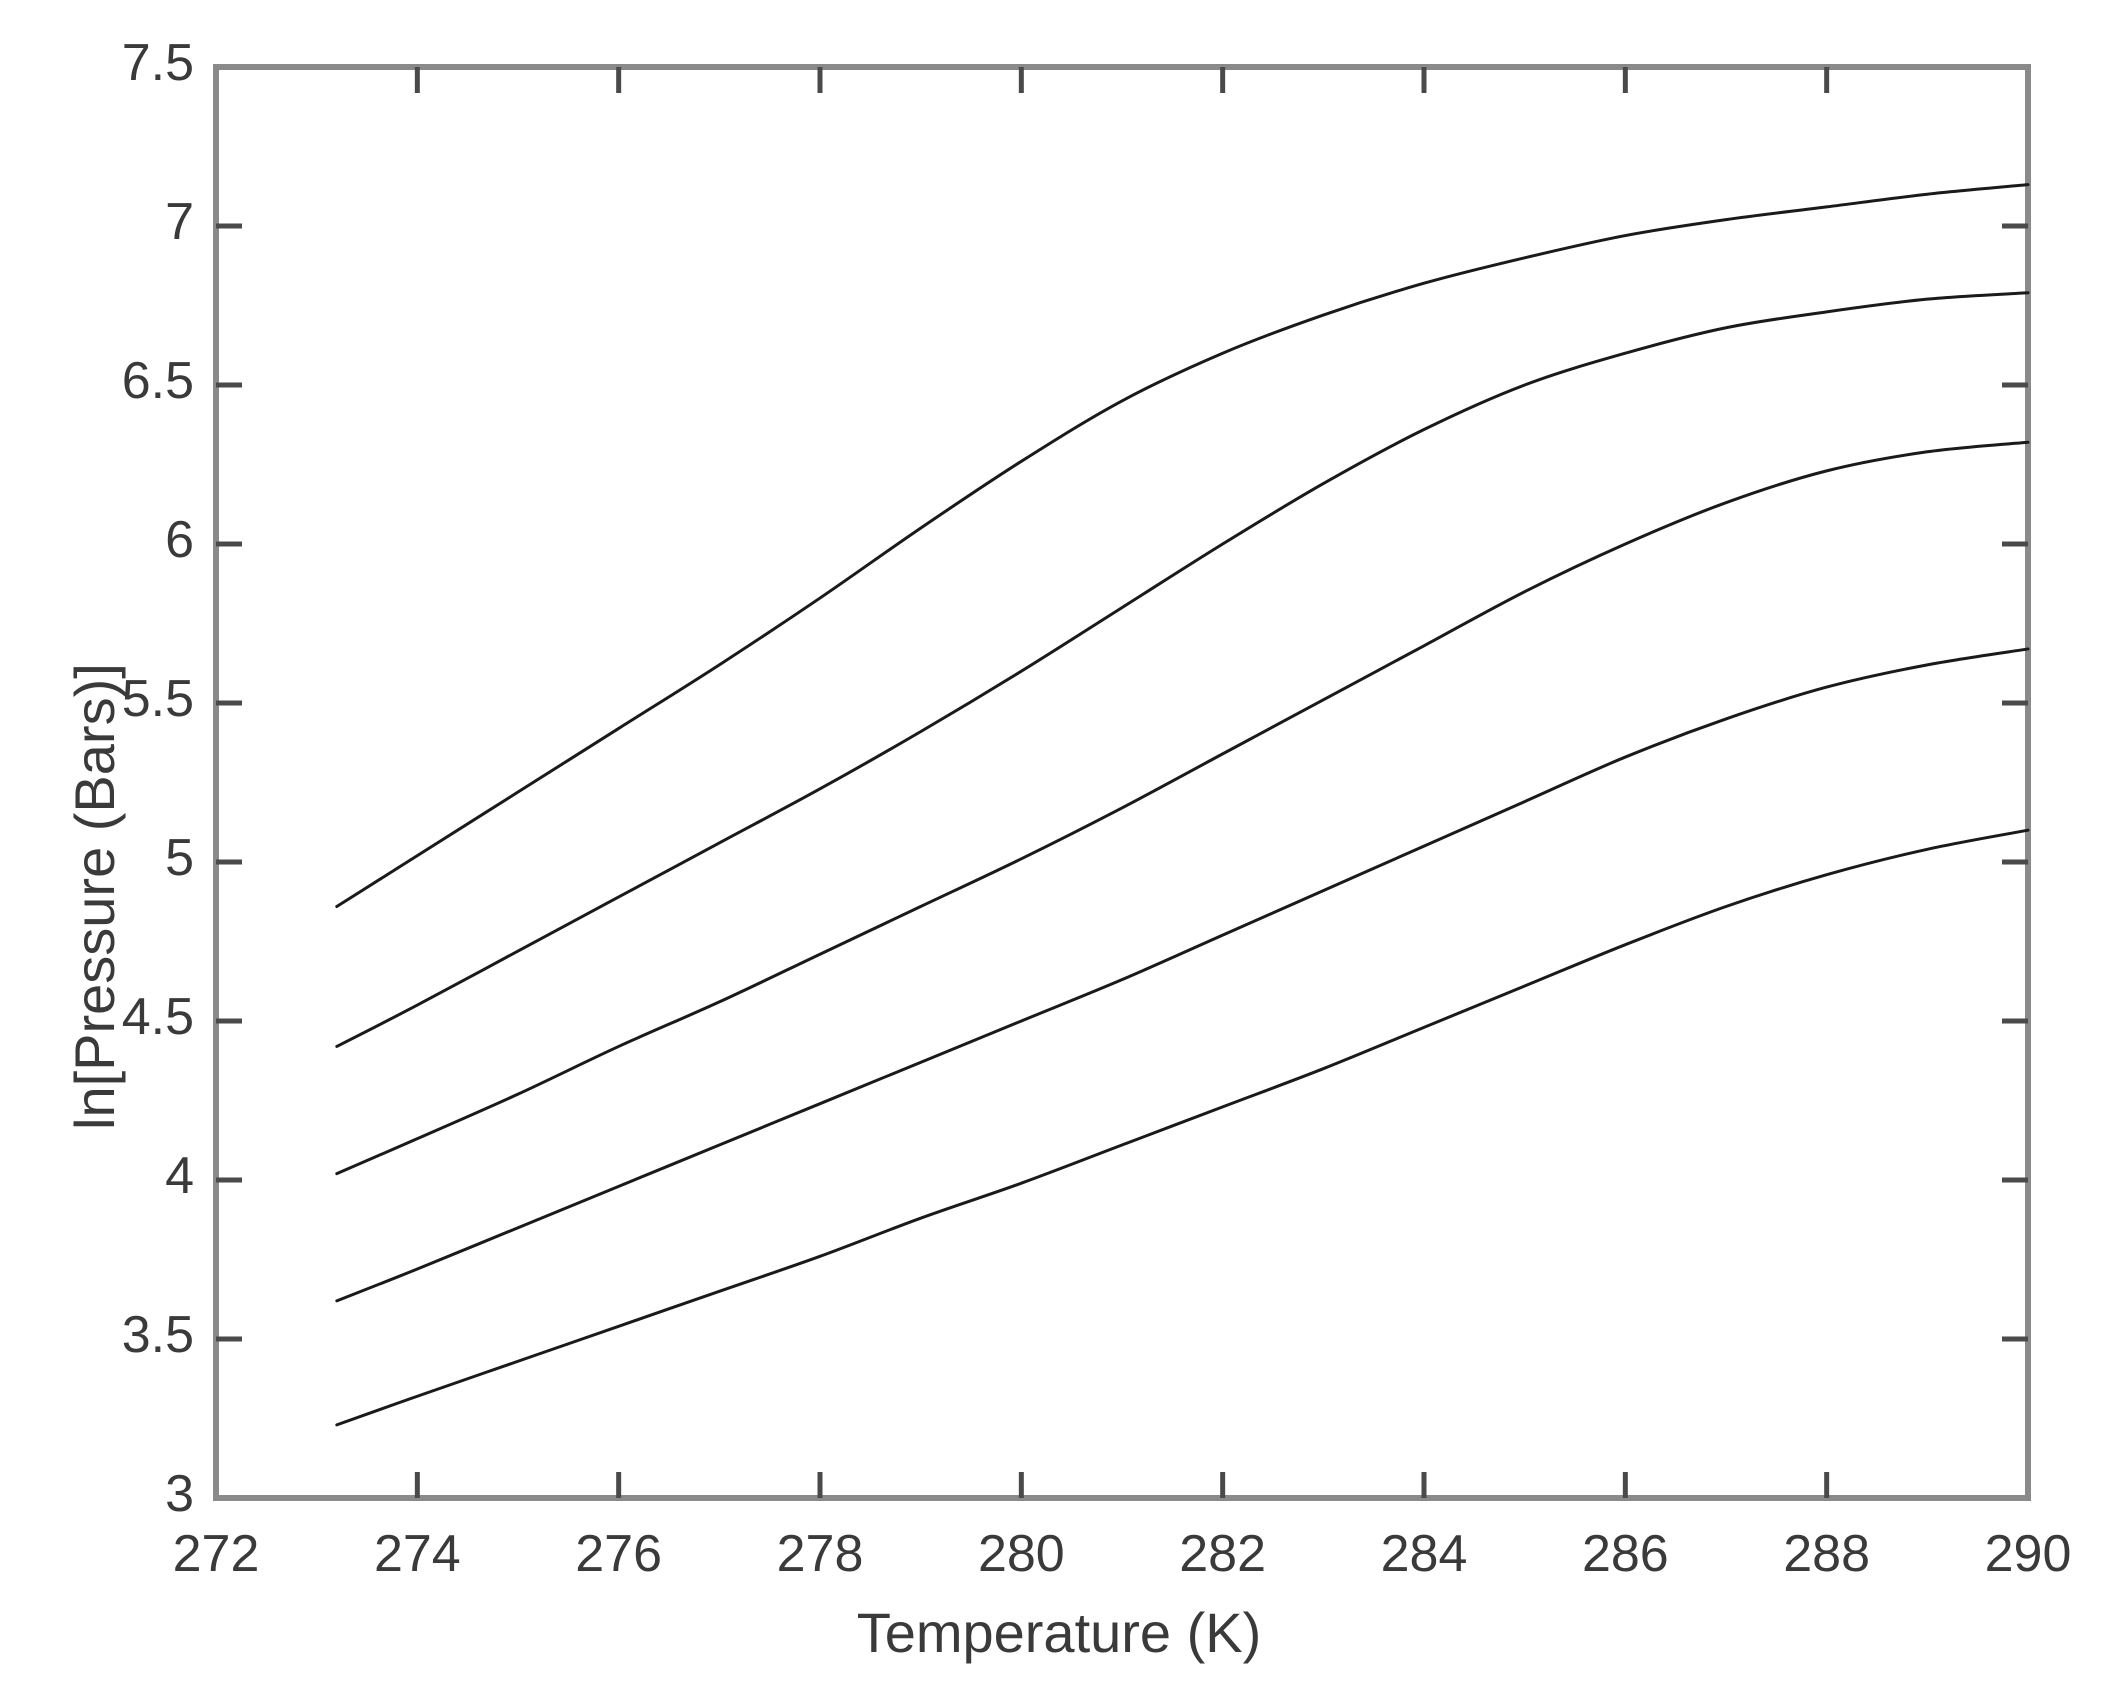 The height and width of the screenshot is (1698, 2118). Describe the element at coordinates (1223, 1554) in the screenshot. I see `x-tick-label: 282` at that location.